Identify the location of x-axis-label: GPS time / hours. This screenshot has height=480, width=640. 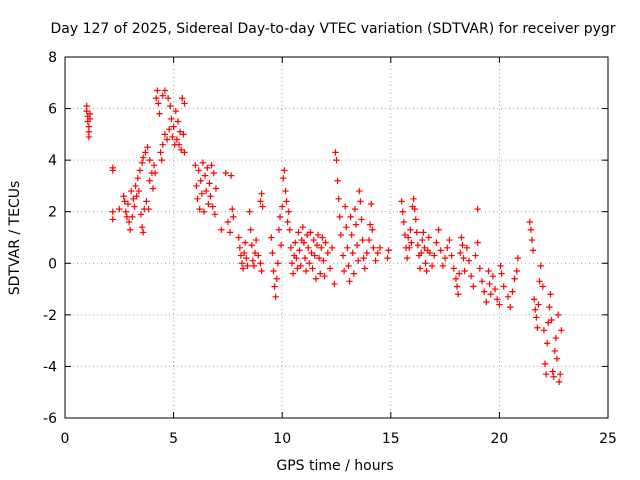
(334, 466).